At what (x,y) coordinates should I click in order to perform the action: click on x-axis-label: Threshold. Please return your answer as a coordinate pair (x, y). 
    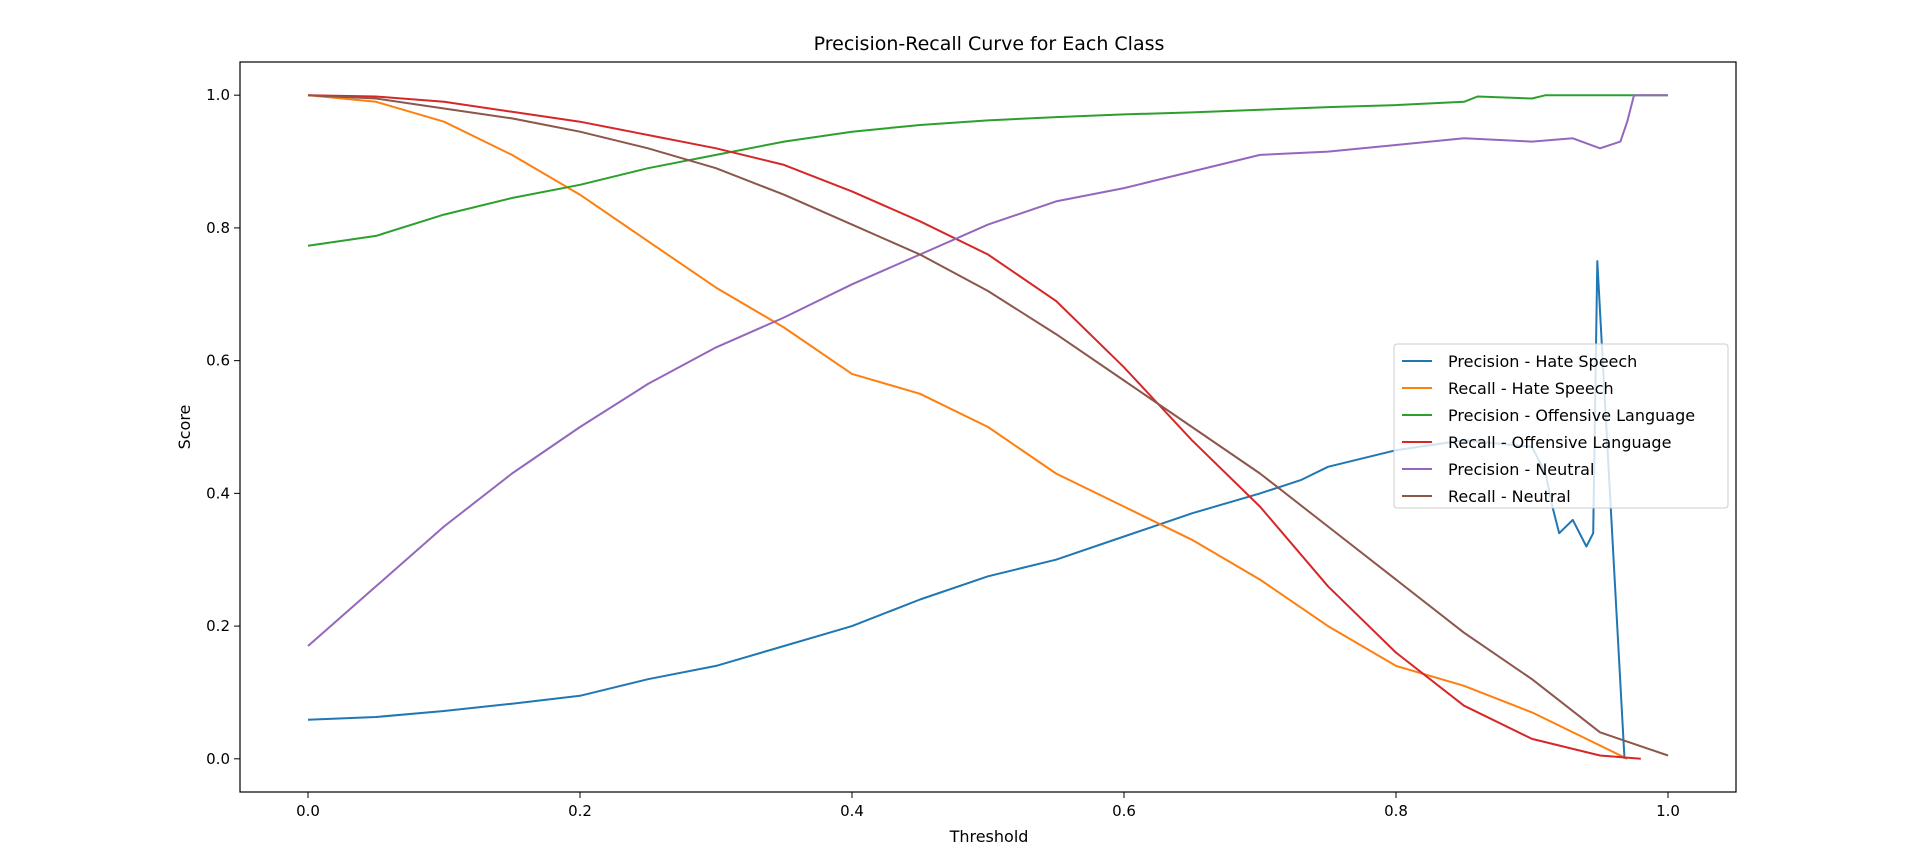
    Looking at the image, I should click on (989, 836).